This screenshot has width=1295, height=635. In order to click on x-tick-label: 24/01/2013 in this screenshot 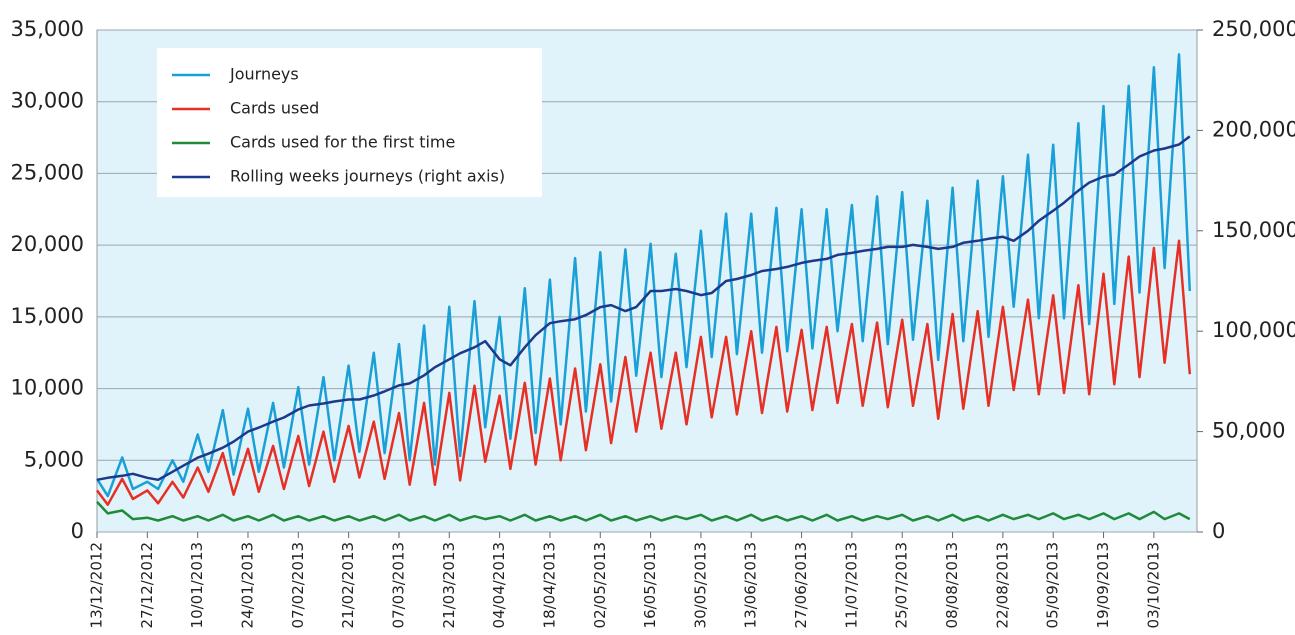, I will do `click(247, 585)`.